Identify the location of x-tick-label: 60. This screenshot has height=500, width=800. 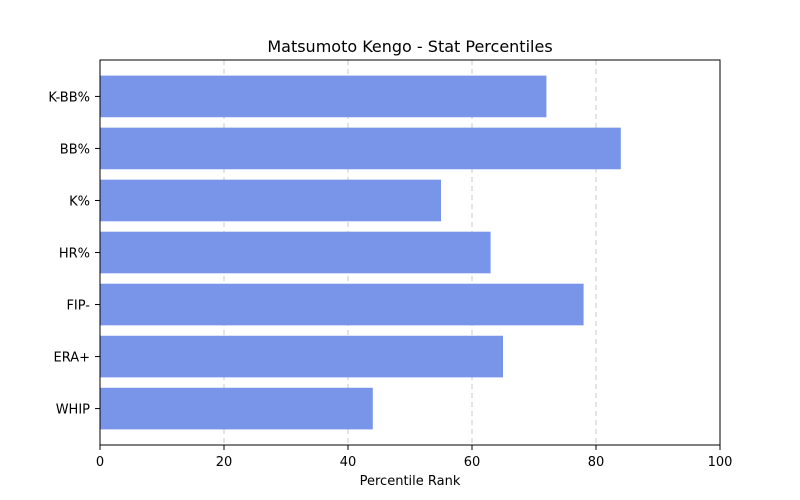
(472, 462).